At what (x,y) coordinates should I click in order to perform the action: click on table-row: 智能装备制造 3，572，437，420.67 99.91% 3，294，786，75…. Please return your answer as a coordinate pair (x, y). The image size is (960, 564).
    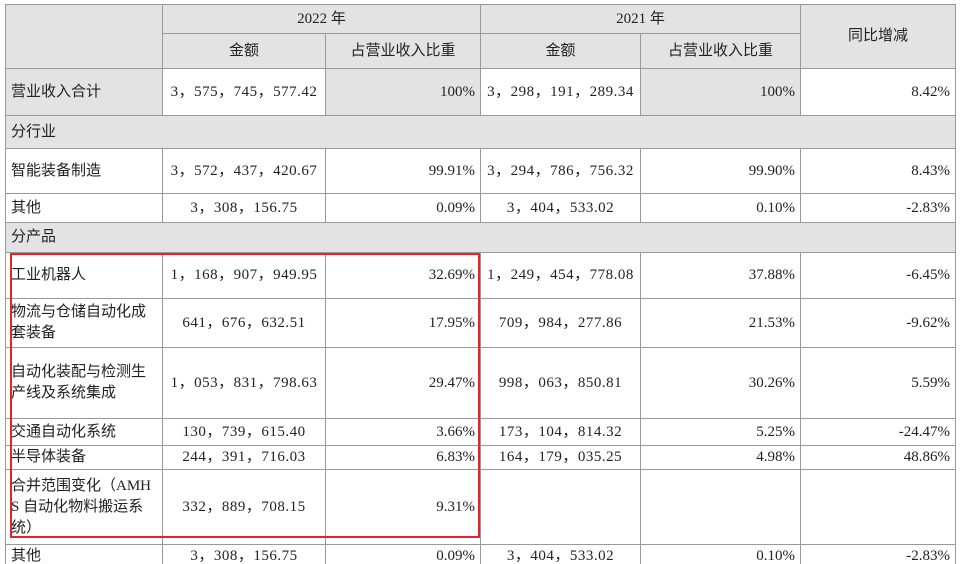
    Looking at the image, I should click on (481, 171).